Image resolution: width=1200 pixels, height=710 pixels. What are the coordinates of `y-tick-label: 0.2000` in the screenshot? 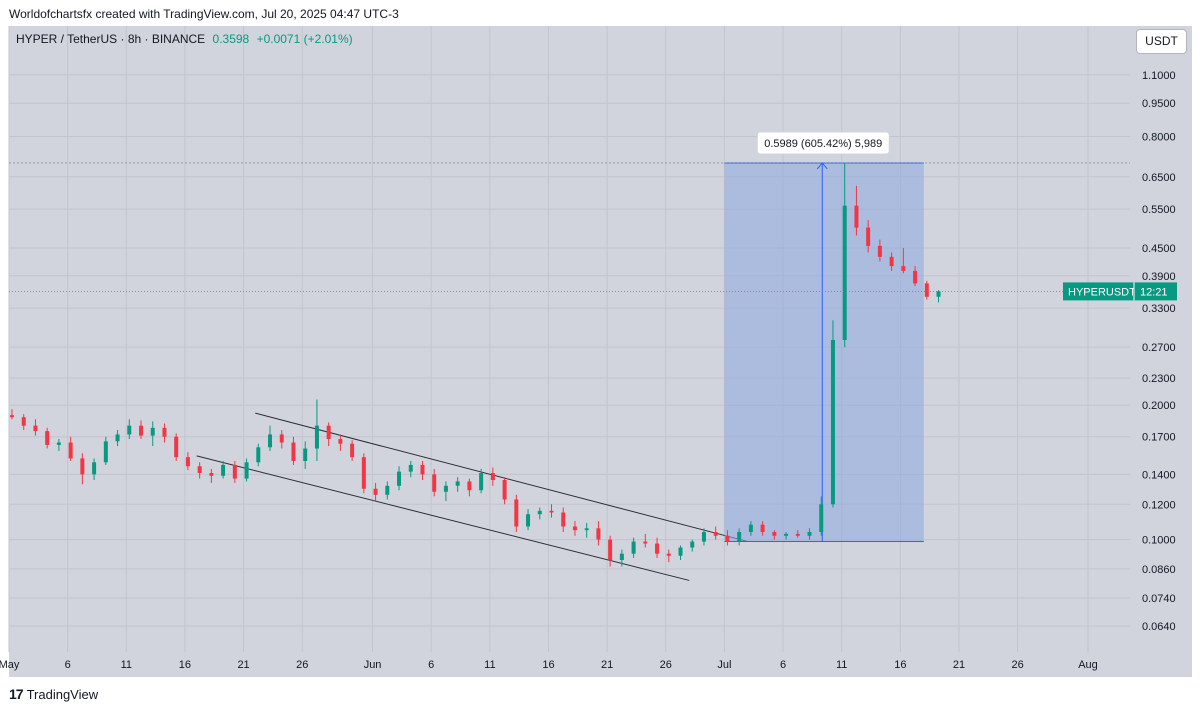 It's located at (1159, 406).